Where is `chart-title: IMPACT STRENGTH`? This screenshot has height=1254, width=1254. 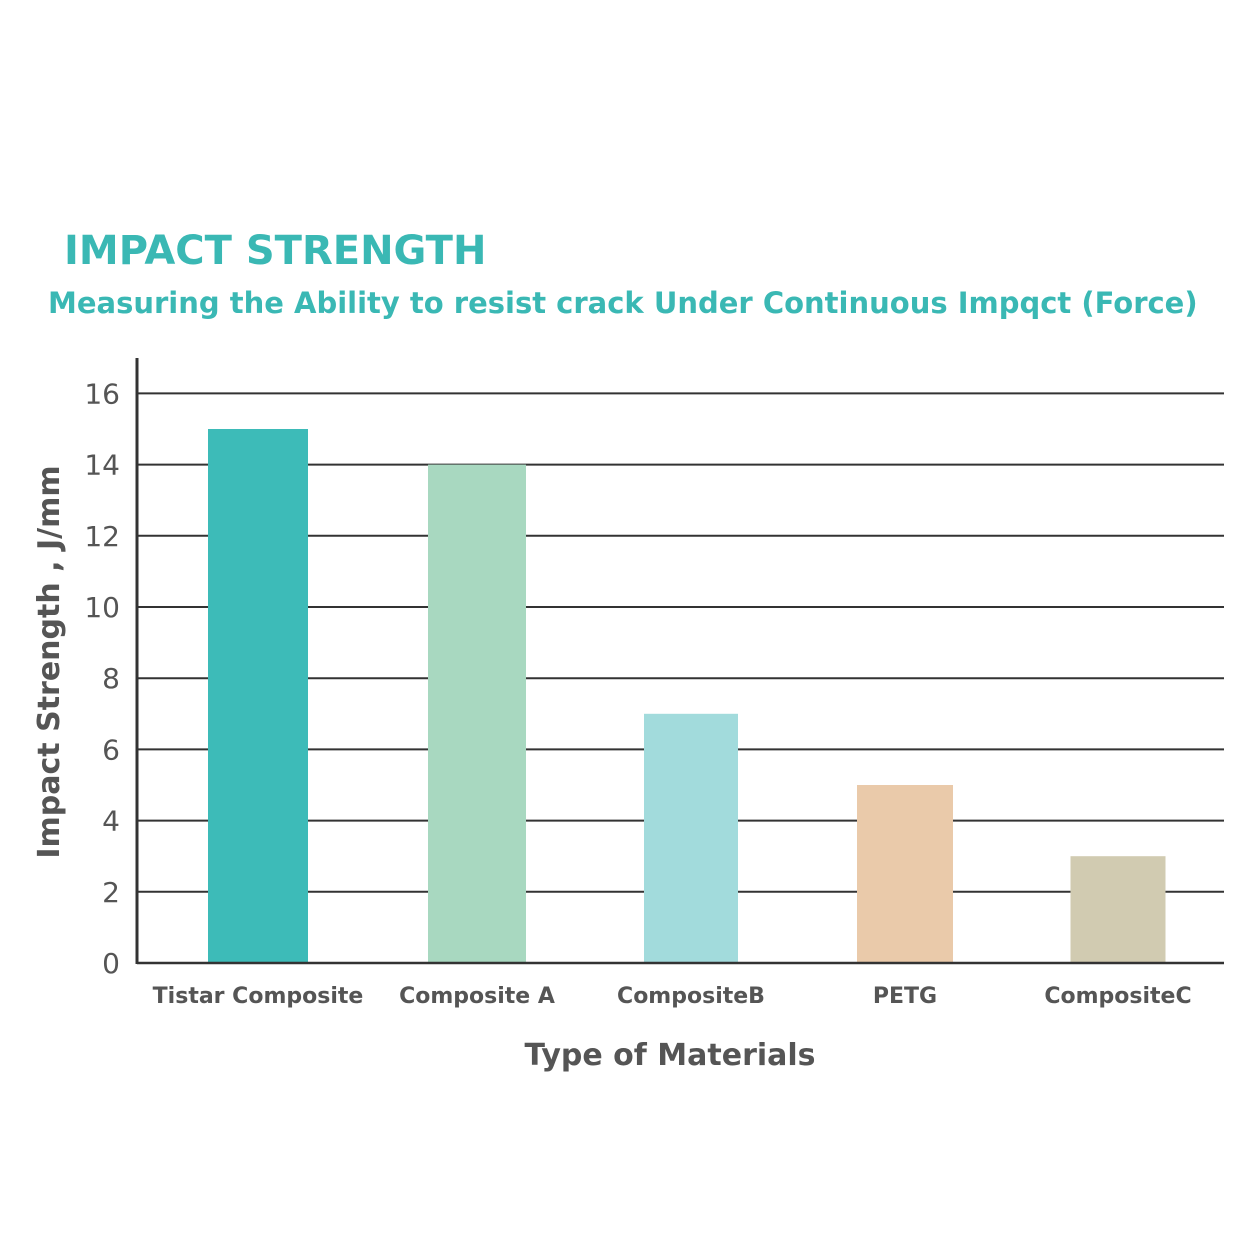 chart-title: IMPACT STRENGTH is located at coordinates (275, 251).